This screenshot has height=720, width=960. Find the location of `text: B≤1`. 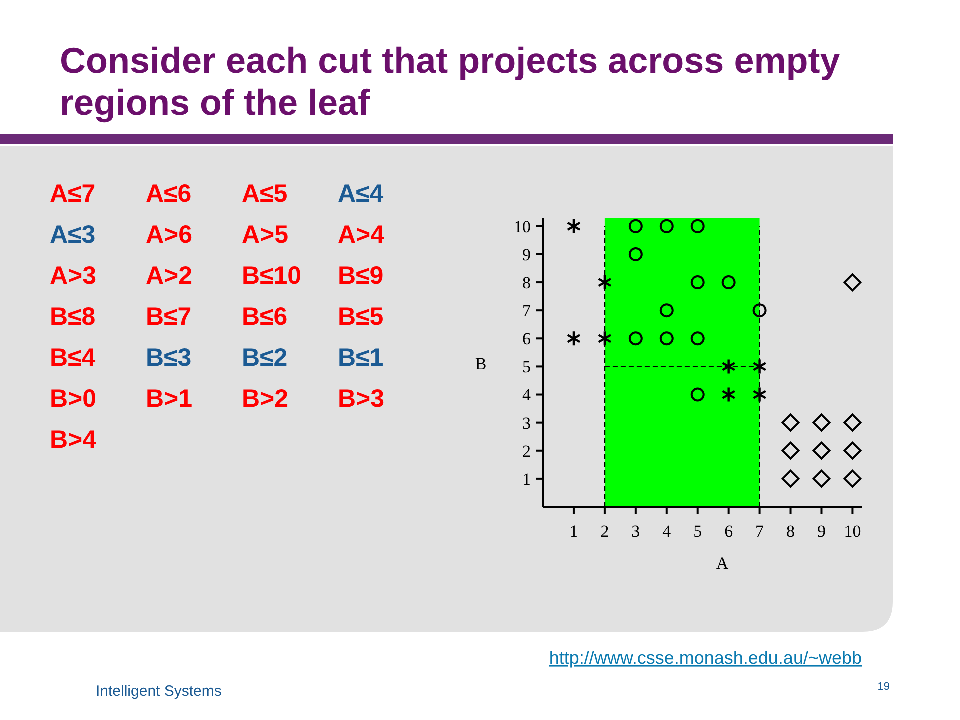

text: B≤1 is located at coordinates (361, 358).